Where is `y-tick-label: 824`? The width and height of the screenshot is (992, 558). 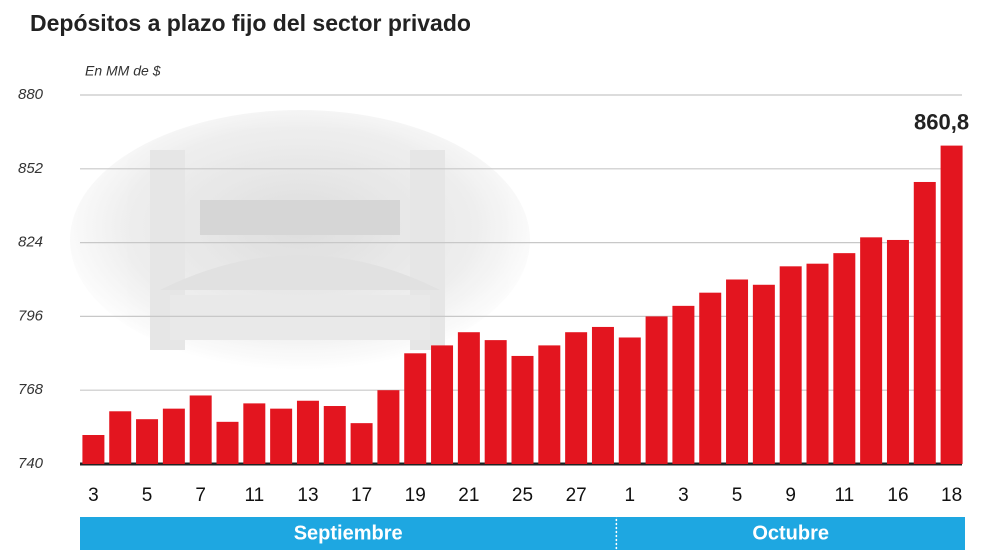 y-tick-label: 824 is located at coordinates (30, 242).